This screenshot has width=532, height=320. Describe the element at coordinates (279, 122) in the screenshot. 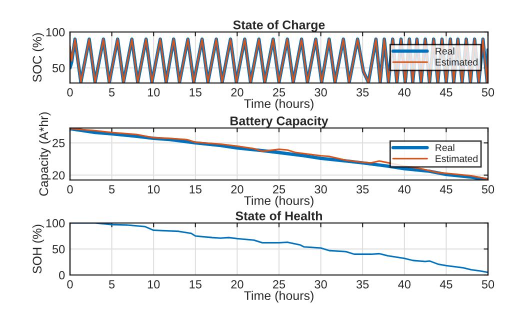

I see `chart-title: Battery Capacity` at that location.